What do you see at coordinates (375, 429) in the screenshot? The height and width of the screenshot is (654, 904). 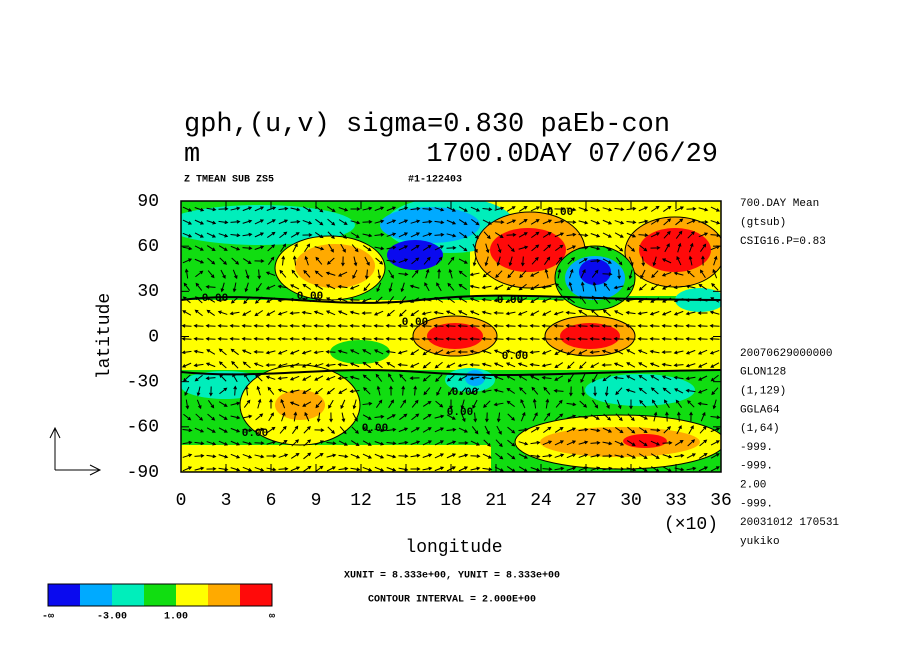 I see `contour-label: 0.00` at bounding box center [375, 429].